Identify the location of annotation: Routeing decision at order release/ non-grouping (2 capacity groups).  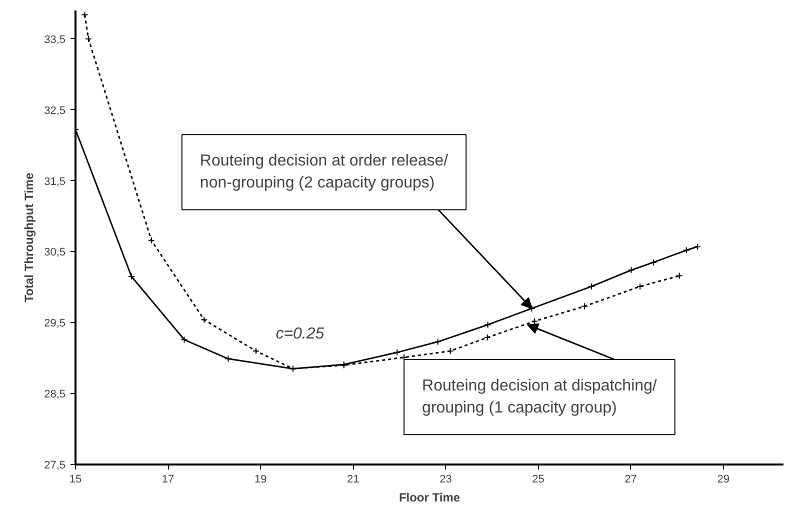
(324, 172).